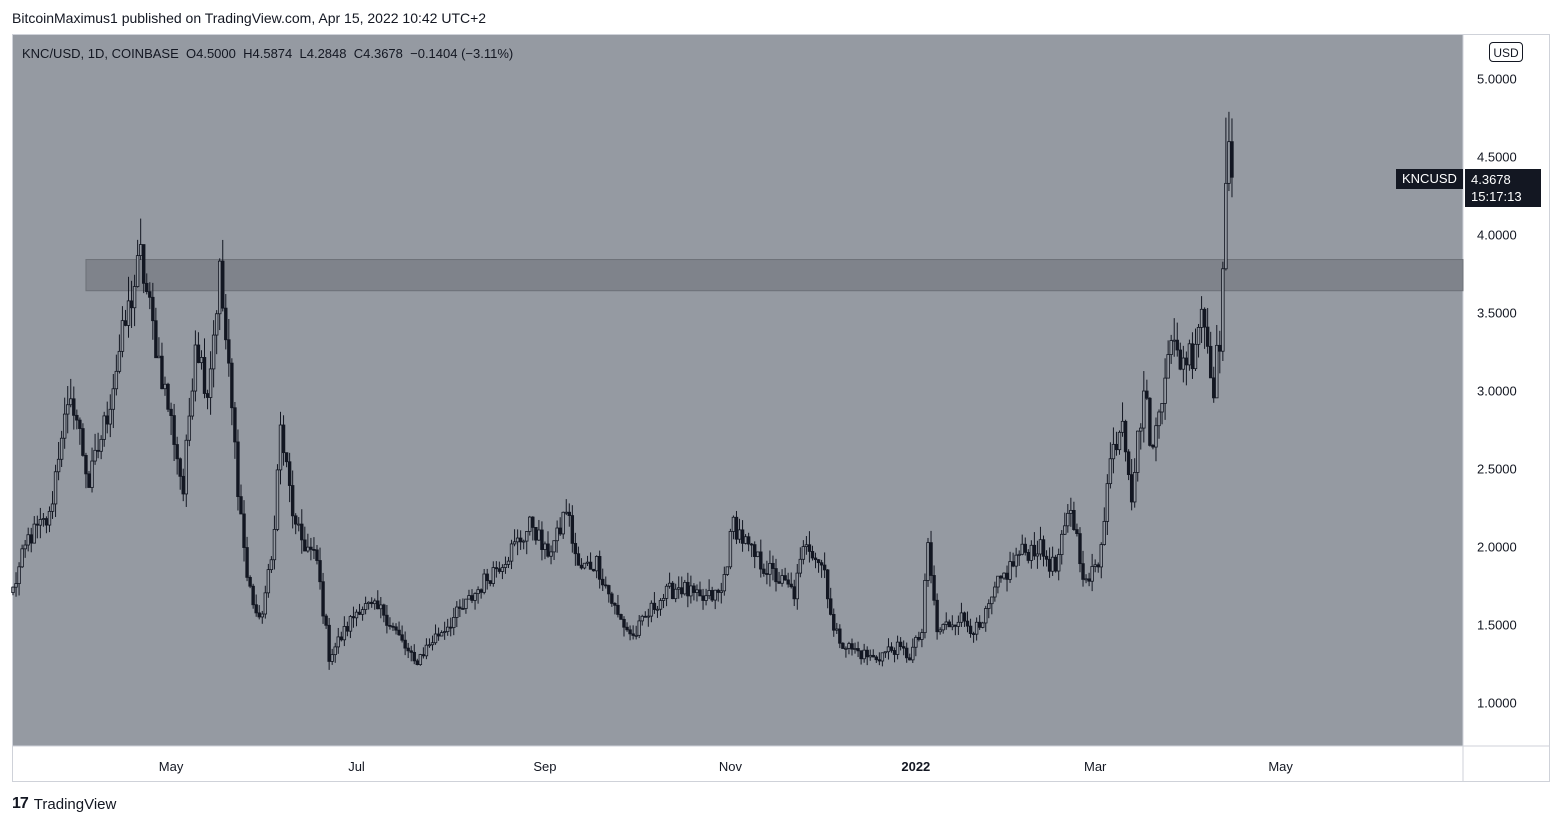 The height and width of the screenshot is (826, 1562). Describe the element at coordinates (1497, 157) in the screenshot. I see `y-tick-label: 4.5000` at that location.